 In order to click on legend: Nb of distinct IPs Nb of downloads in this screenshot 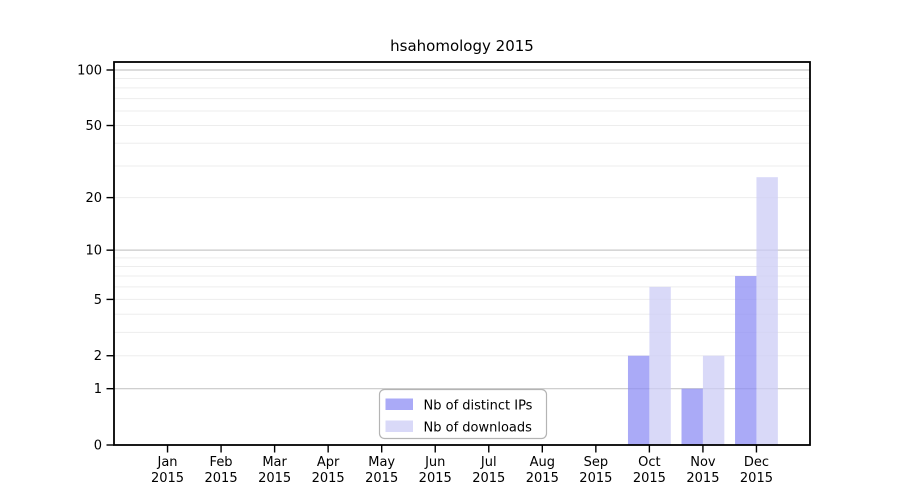, I will do `click(463, 414)`.